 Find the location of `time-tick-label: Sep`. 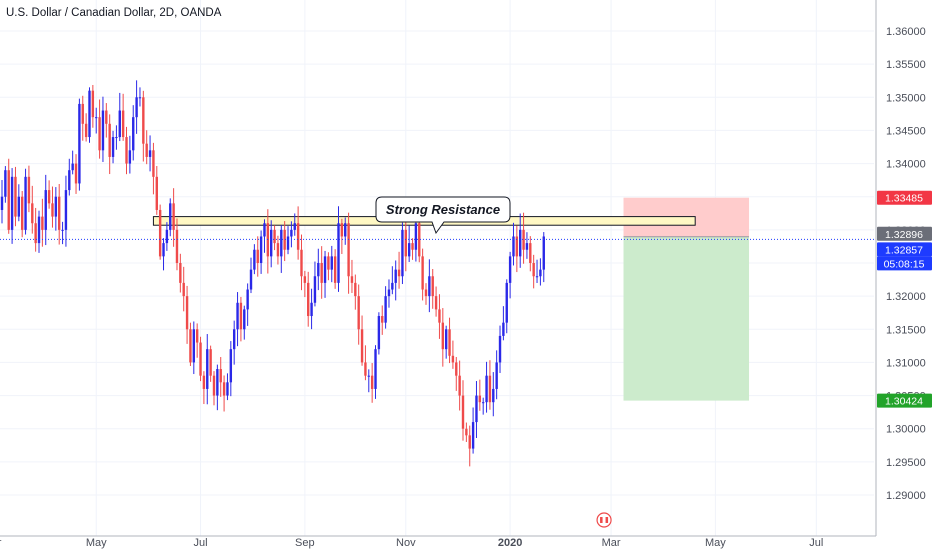

time-tick-label: Sep is located at coordinates (305, 543).